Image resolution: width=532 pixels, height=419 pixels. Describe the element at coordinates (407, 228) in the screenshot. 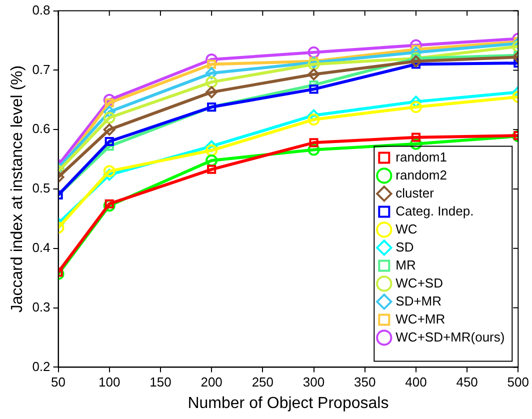

I see `legend-label: WC` at that location.